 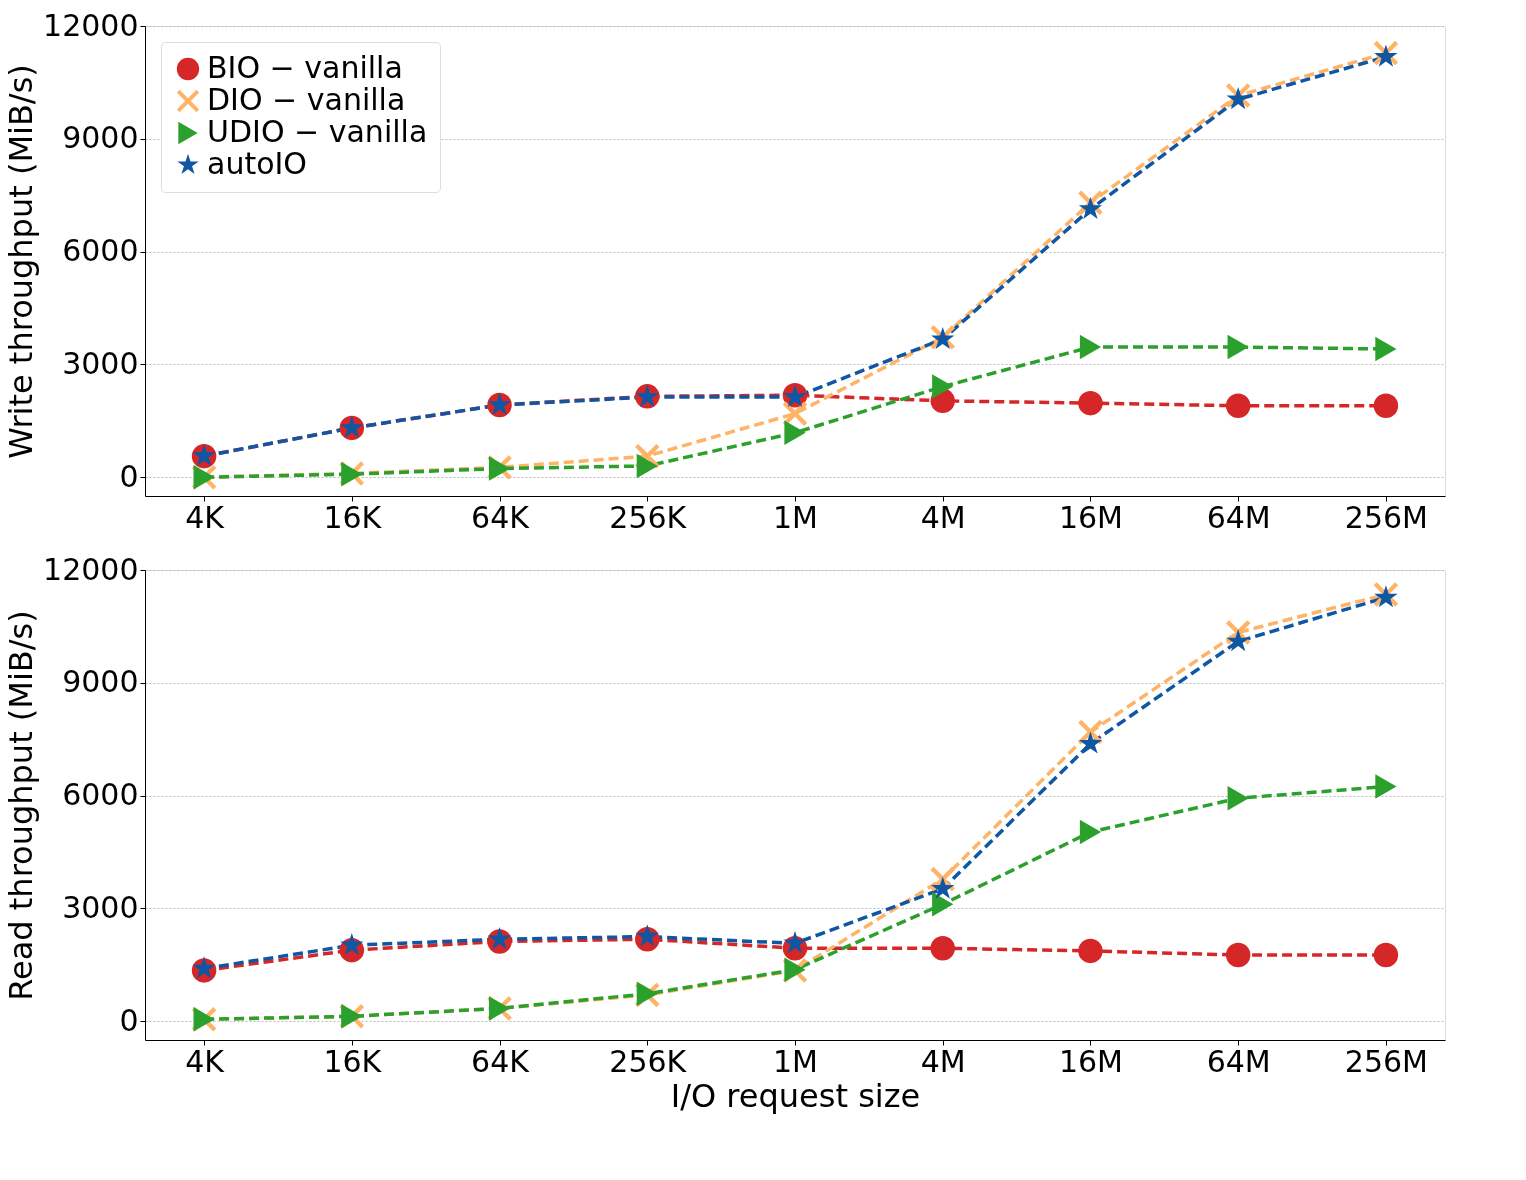 I want to click on legend-label: autoIO, so click(x=257, y=163).